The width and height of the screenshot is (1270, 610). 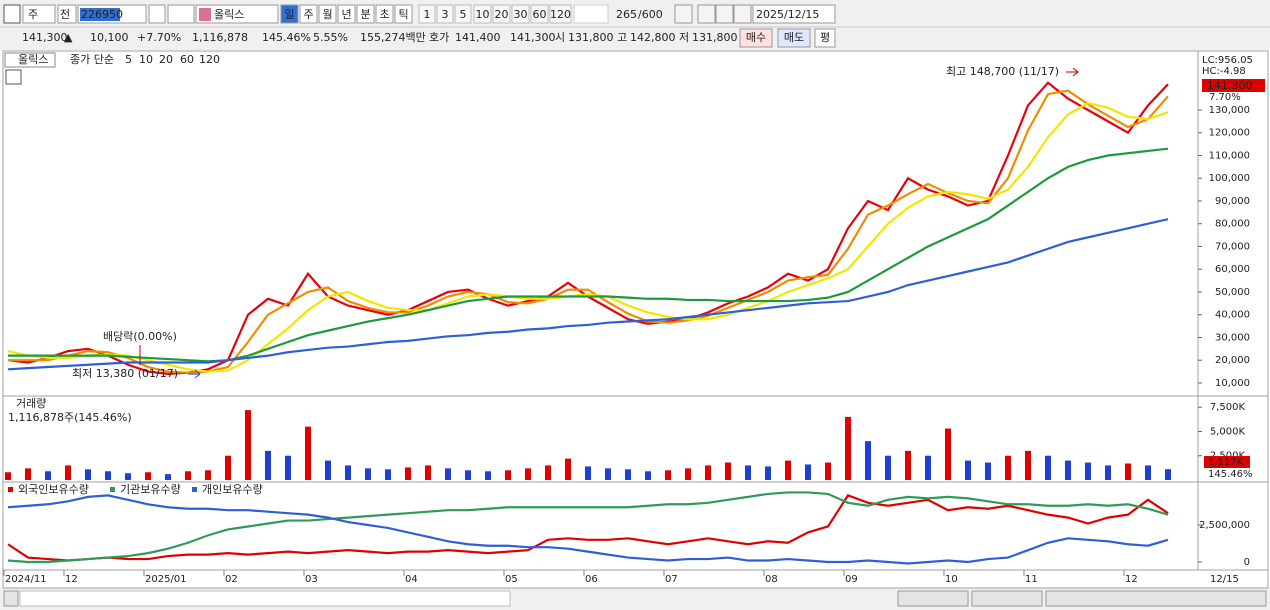 I want to click on scroll-thumb, so click(x=265, y=598).